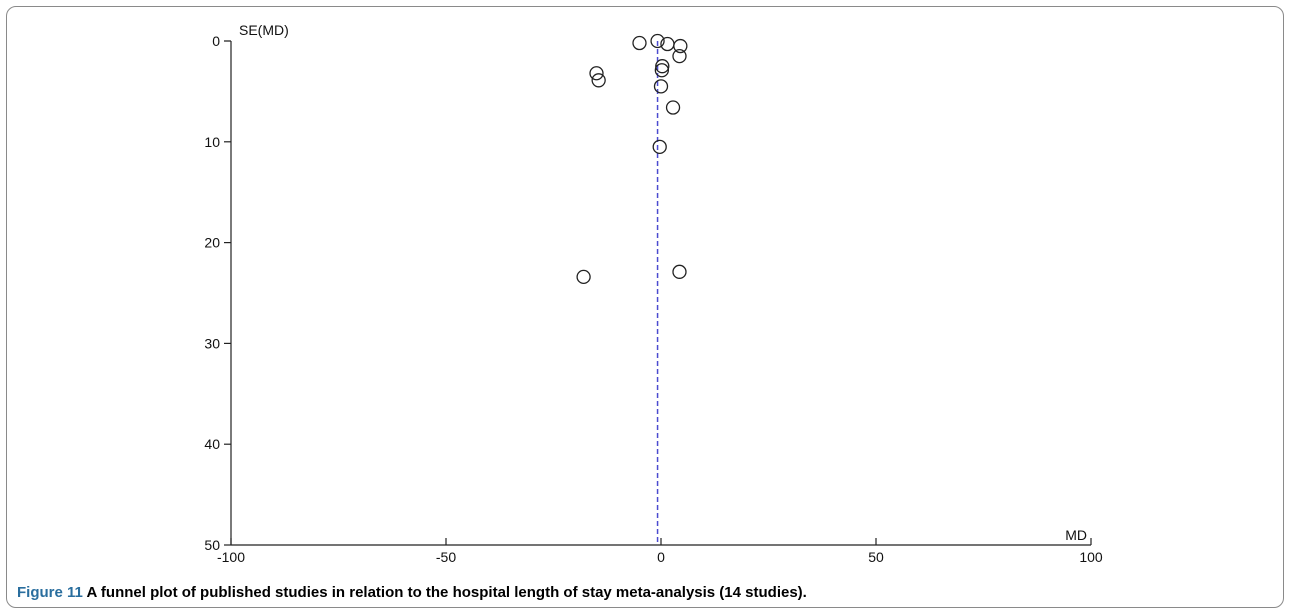 The image size is (1292, 616). What do you see at coordinates (1091, 557) in the screenshot?
I see `x-tick-label: 100` at bounding box center [1091, 557].